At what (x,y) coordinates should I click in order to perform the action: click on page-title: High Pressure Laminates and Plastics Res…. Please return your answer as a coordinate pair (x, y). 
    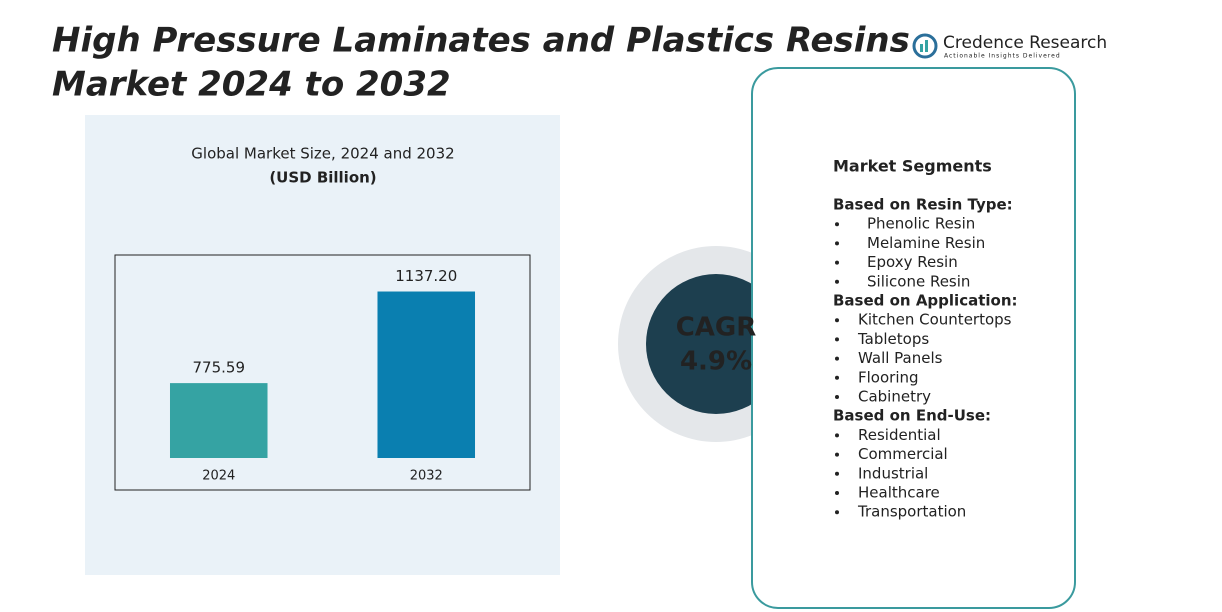
    Looking at the image, I should click on (481, 41).